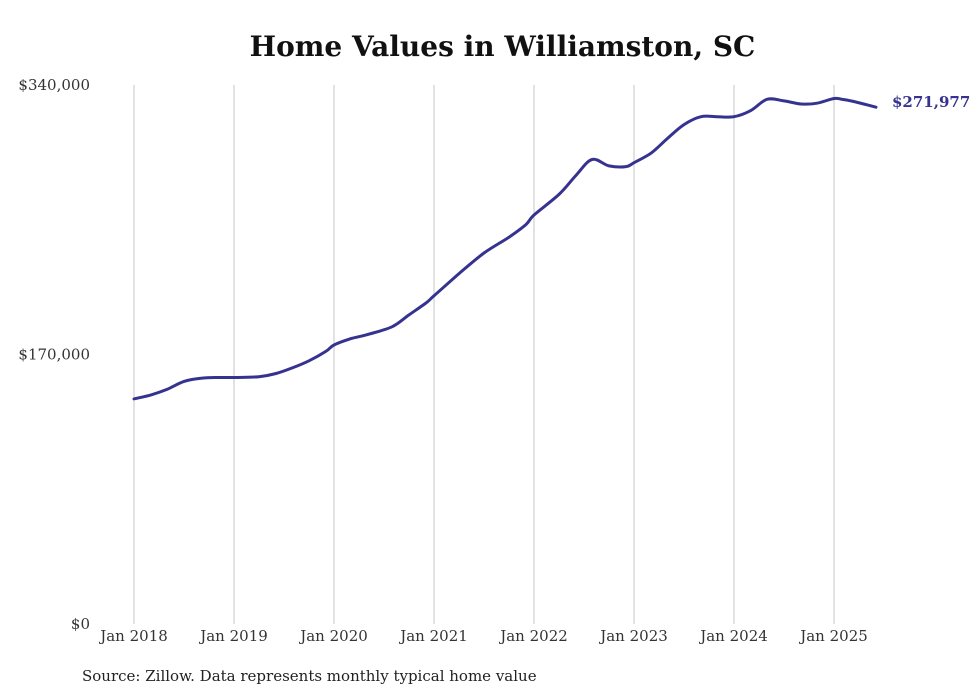 The image size is (980, 699). Describe the element at coordinates (133, 636) in the screenshot. I see `x-tick-label: Jan 2018` at that location.